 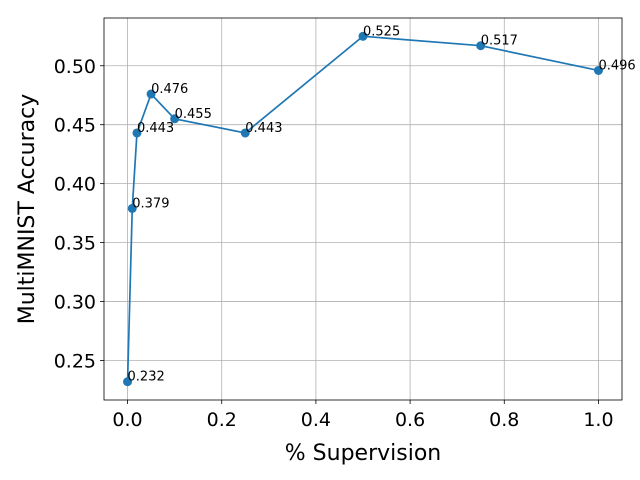 I want to click on y-tick-label: 0.50, so click(x=75, y=67).